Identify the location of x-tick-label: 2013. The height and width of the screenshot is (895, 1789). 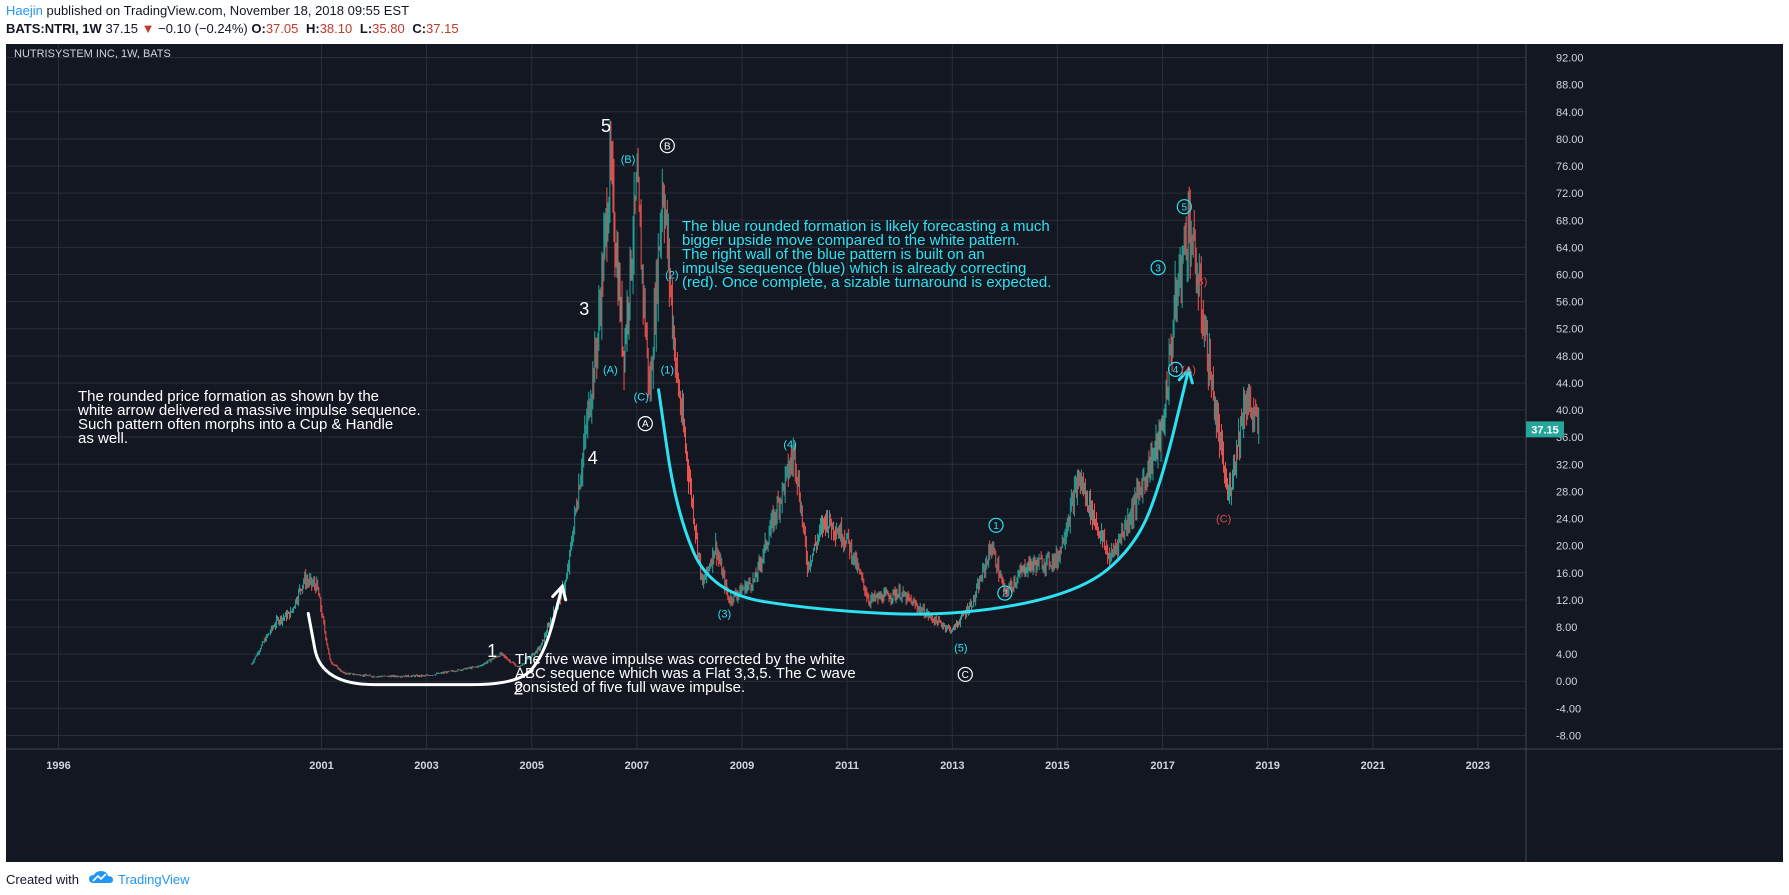
(952, 766).